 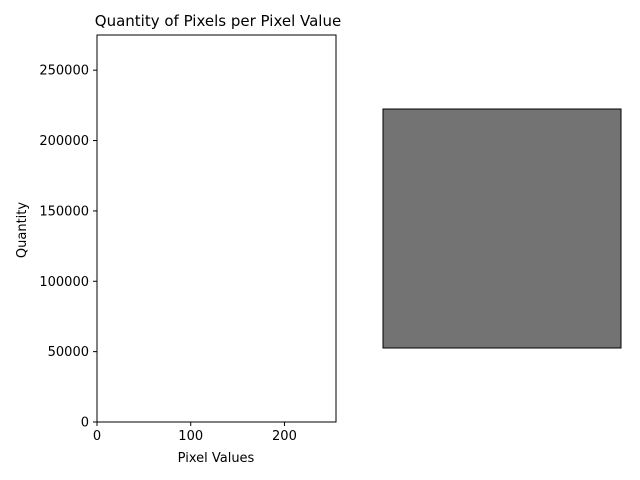 What do you see at coordinates (64, 282) in the screenshot?
I see `y-tick-label: 100000` at bounding box center [64, 282].